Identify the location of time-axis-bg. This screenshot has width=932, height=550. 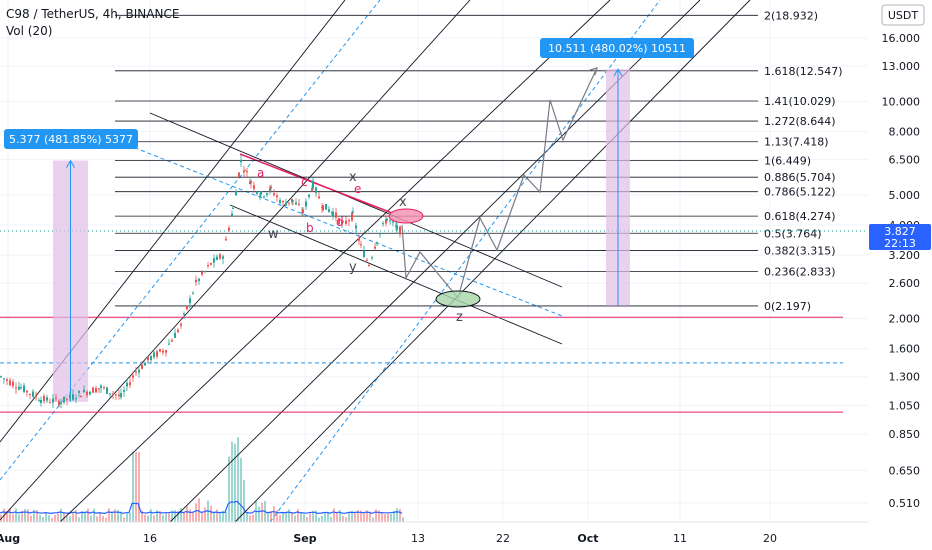
(466, 536).